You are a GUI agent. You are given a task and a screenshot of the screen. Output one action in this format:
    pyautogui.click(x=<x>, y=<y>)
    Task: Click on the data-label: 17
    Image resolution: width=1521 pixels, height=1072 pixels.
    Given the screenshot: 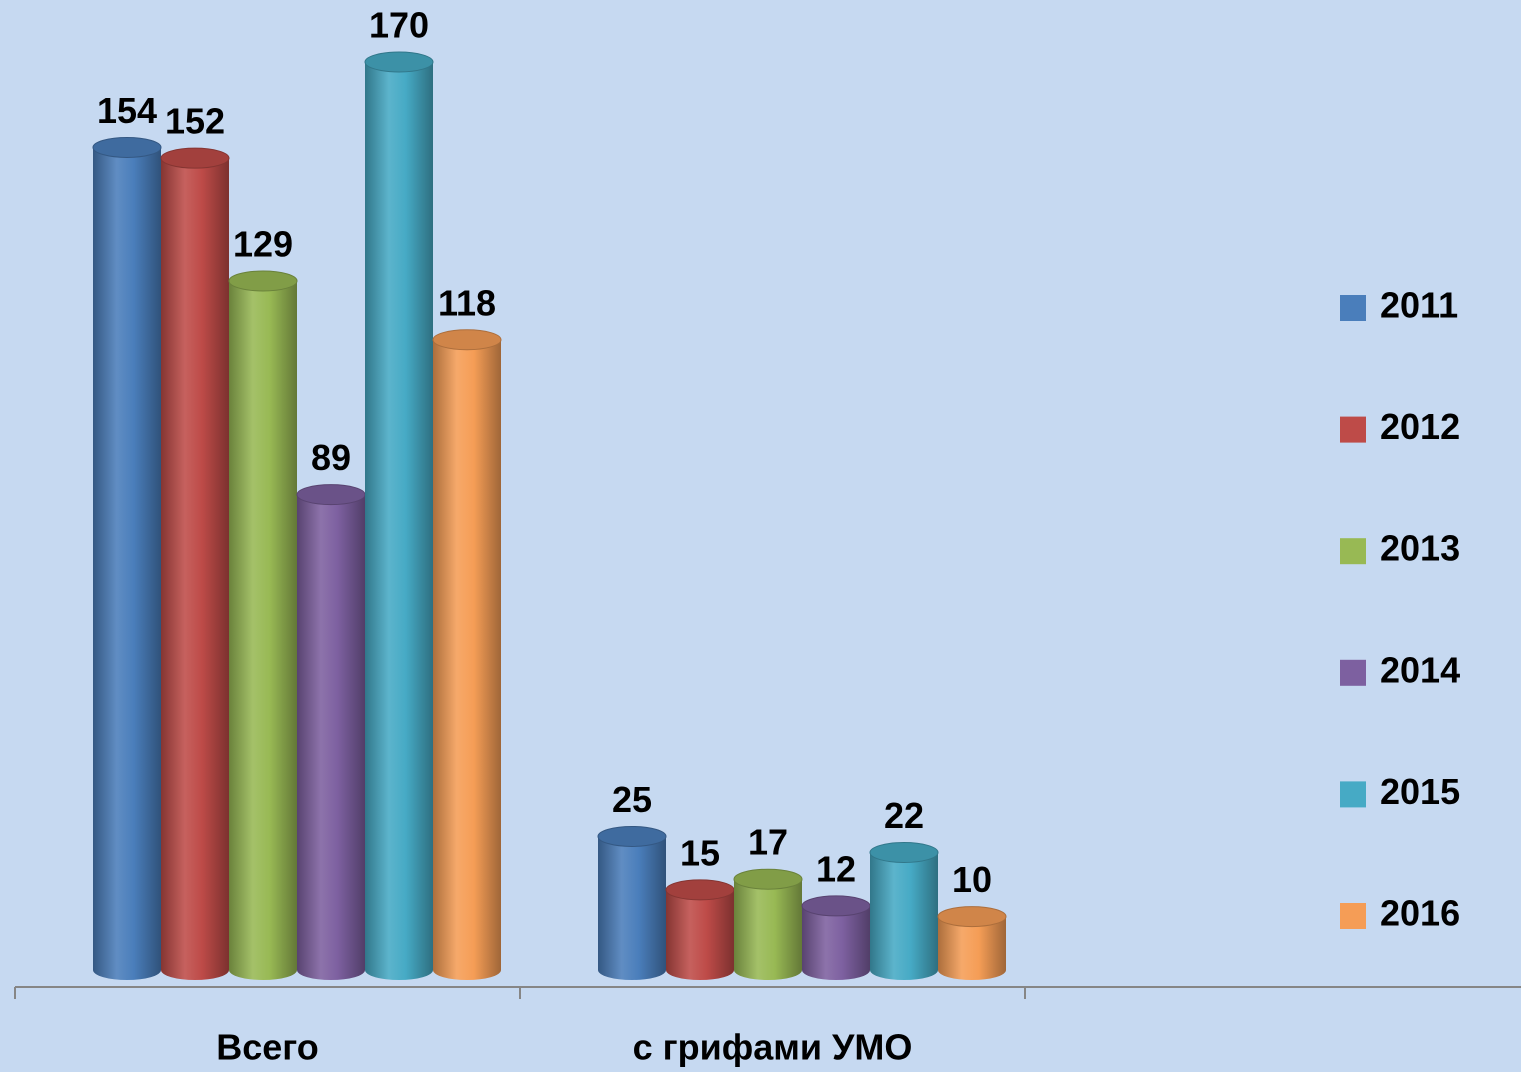 What is the action you would take?
    pyautogui.click(x=768, y=842)
    